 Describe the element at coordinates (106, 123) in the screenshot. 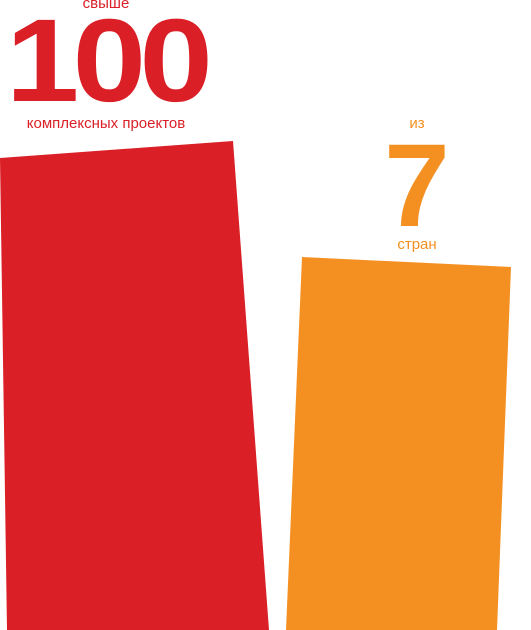

I see `stat-projects-caption: комплексных проектов` at that location.